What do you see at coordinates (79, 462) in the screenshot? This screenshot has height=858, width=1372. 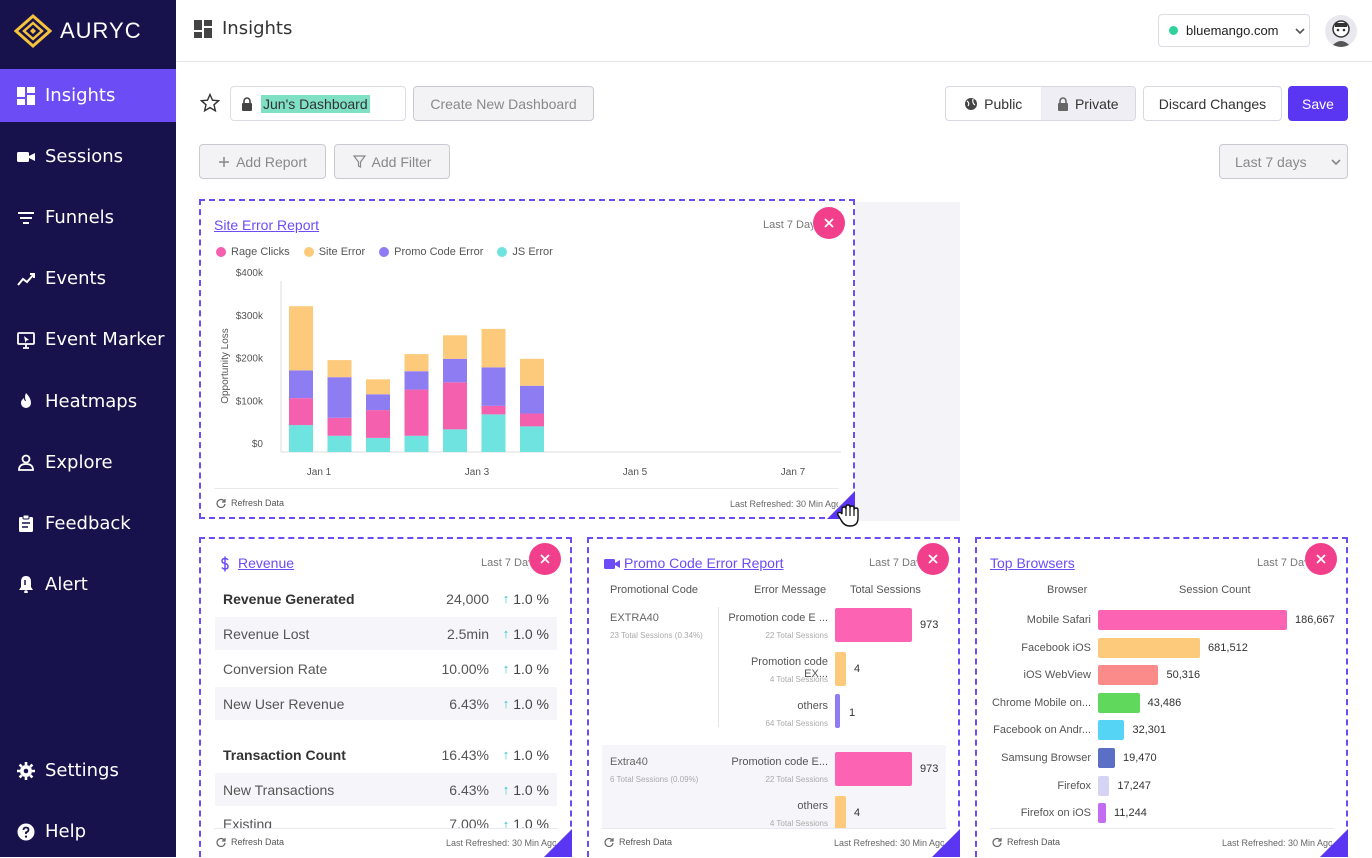 I see `sidebar-item-label: Explore` at bounding box center [79, 462].